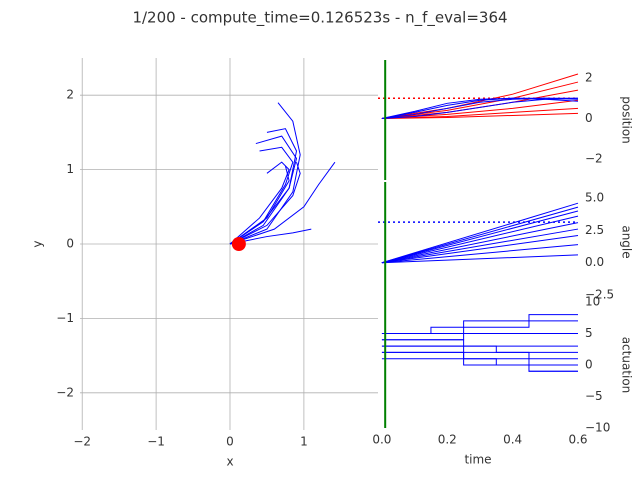 Image resolution: width=640 pixels, height=480 pixels. I want to click on y-axis-label: y, so click(38, 243).